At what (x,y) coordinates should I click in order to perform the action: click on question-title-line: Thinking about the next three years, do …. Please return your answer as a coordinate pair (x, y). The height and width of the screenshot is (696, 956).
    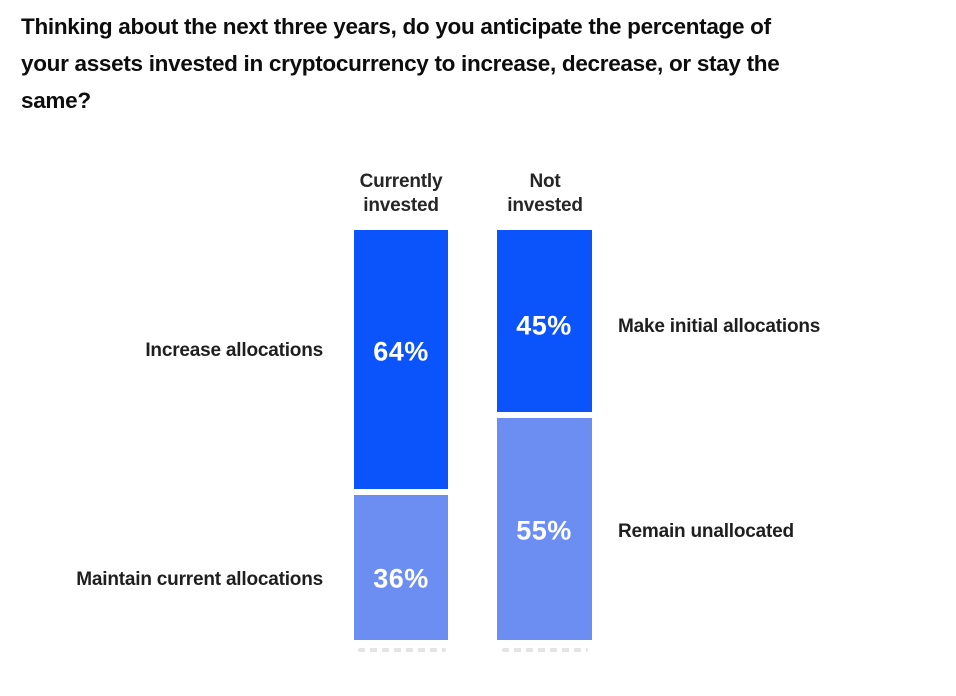
    Looking at the image, I should click on (396, 26).